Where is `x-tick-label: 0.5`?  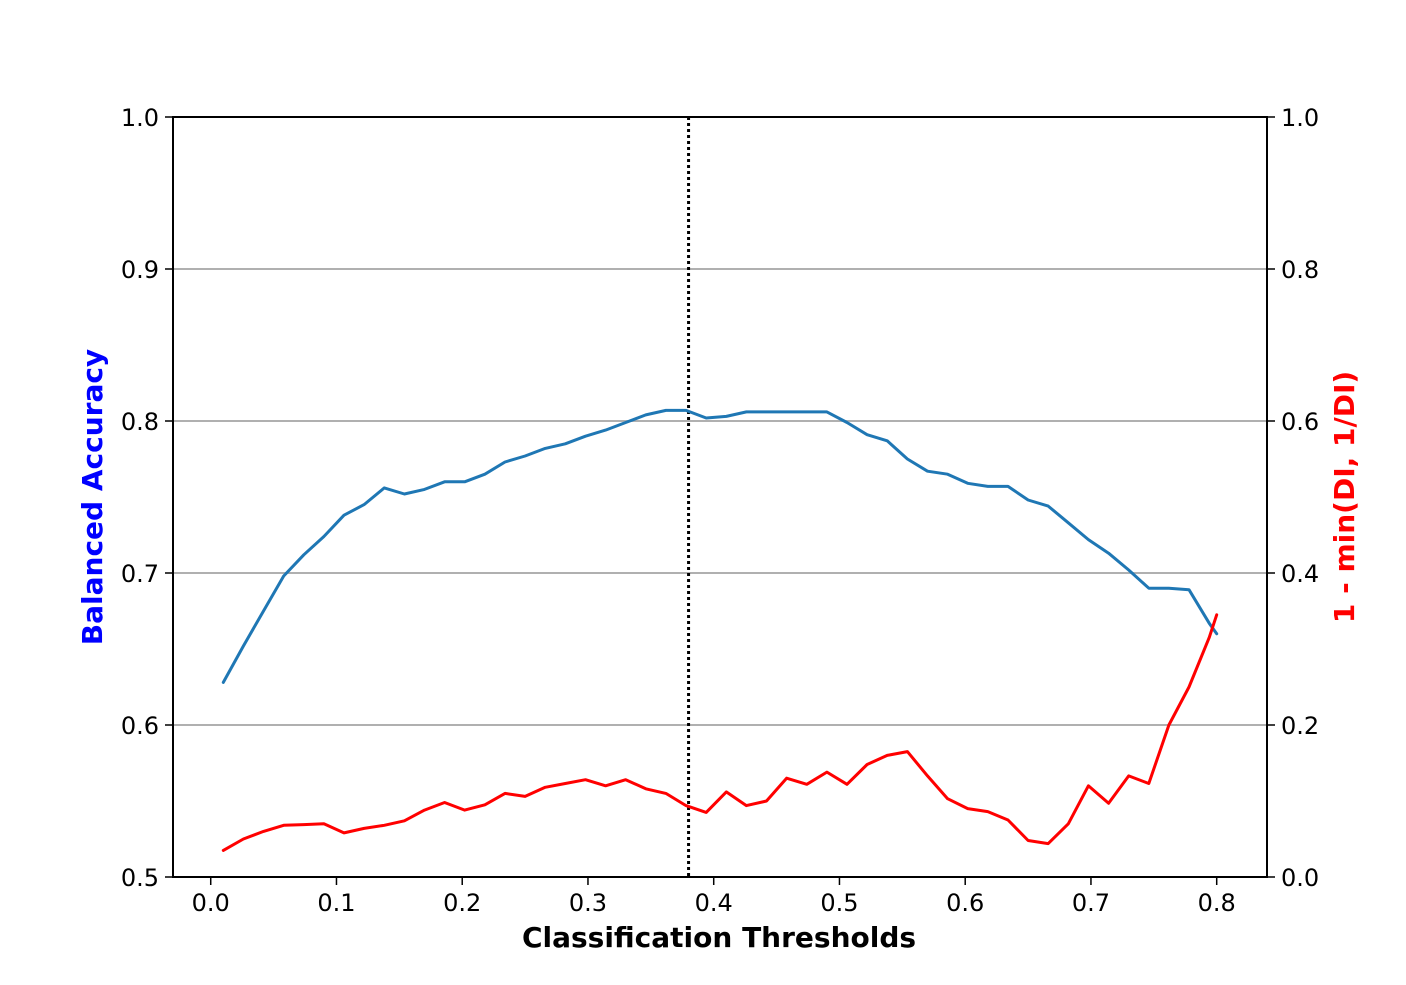 x-tick-label: 0.5 is located at coordinates (839, 903).